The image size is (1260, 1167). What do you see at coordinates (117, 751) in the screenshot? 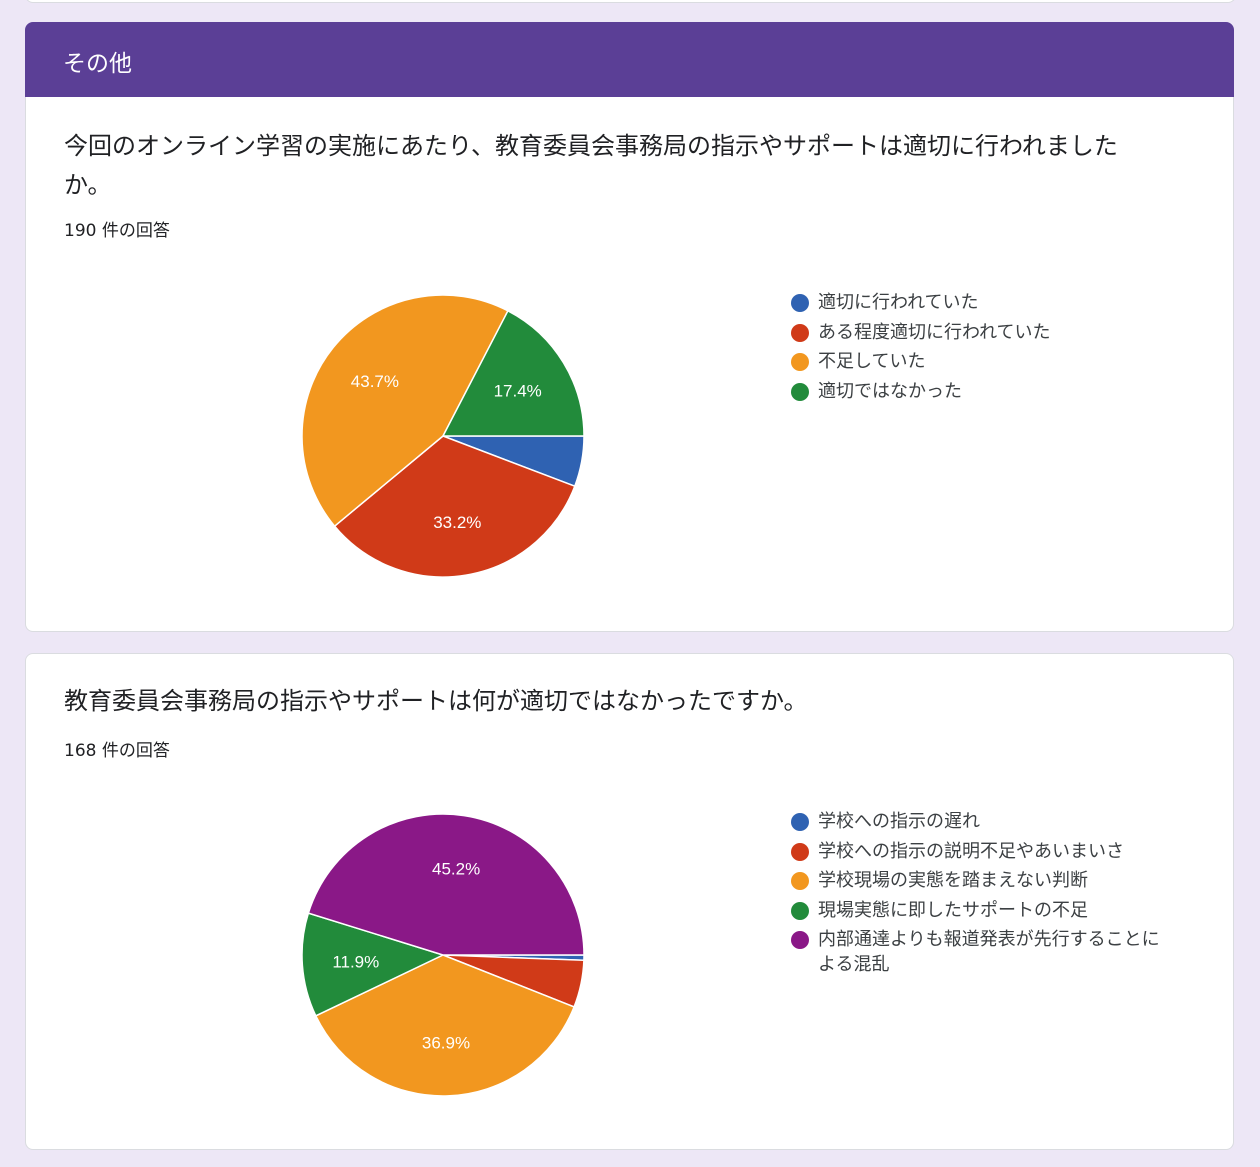
I see `response-count: 168 件の回答` at bounding box center [117, 751].